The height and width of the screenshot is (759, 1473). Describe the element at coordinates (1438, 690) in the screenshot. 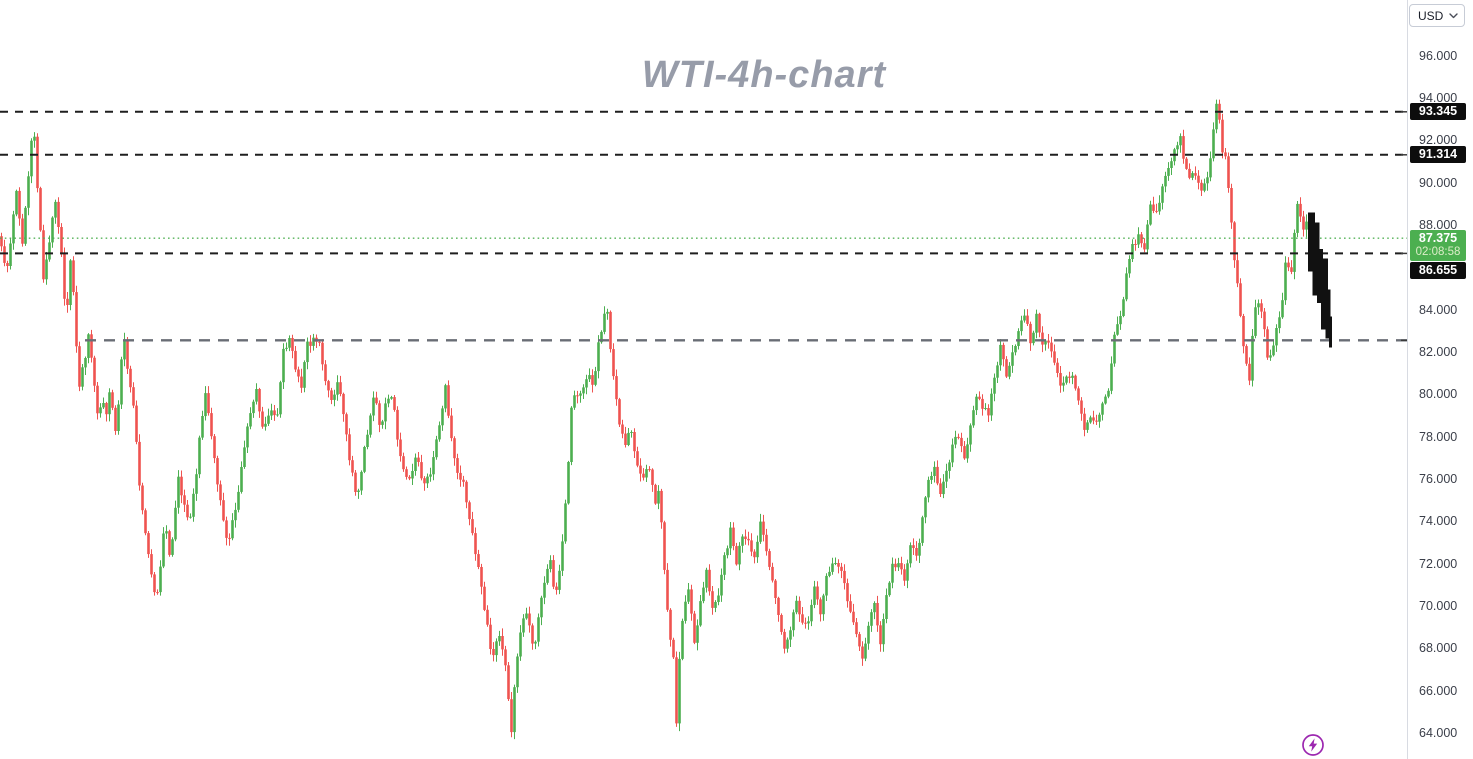

I see `axis-tick-label: 66.000` at that location.